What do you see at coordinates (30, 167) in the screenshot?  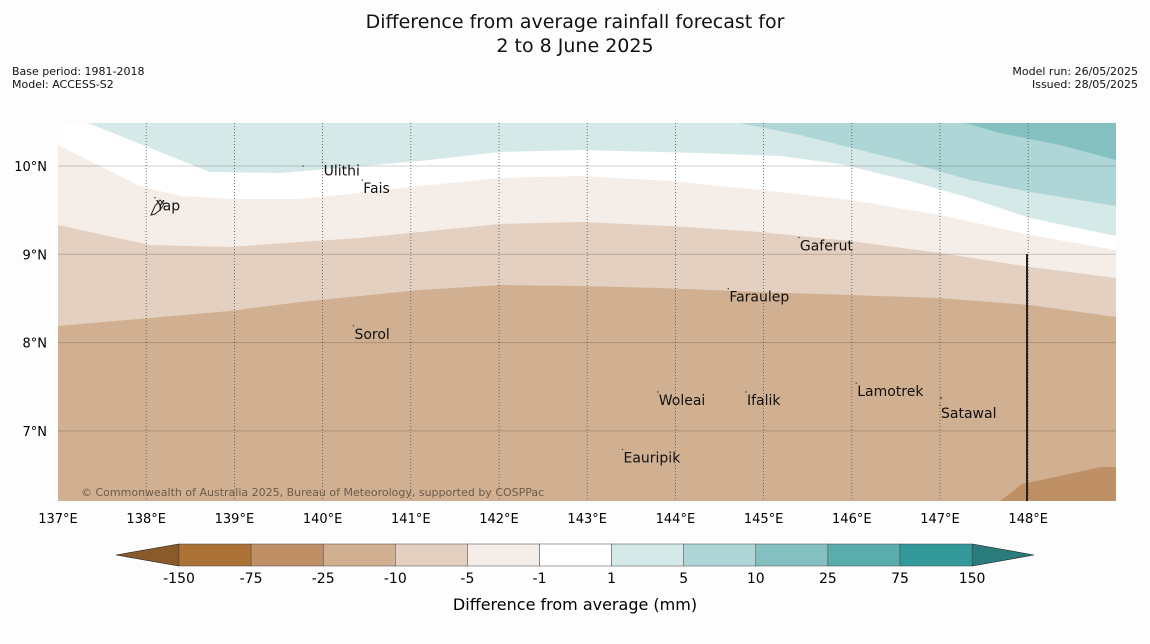 I see `lat-tick-label: 10°N` at bounding box center [30, 167].